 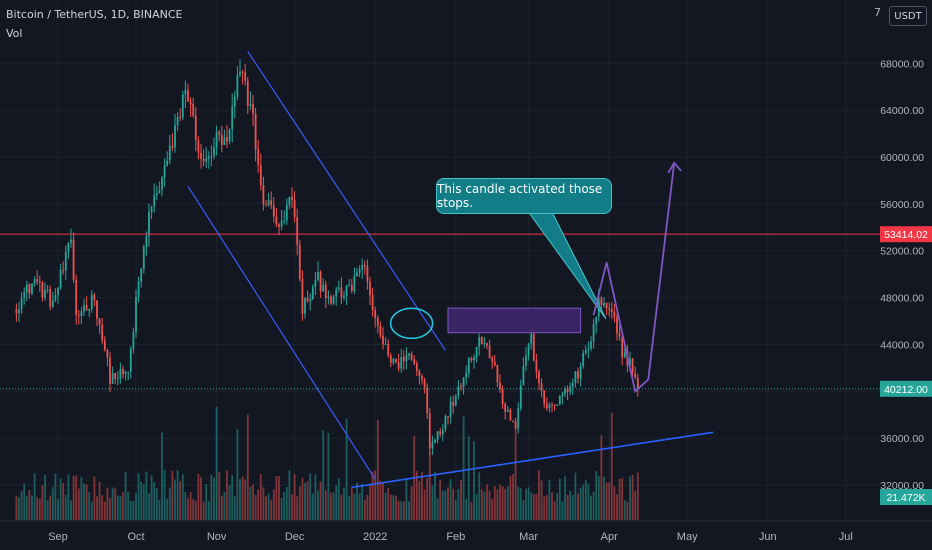 I want to click on callout-pointer, so click(x=566, y=264).